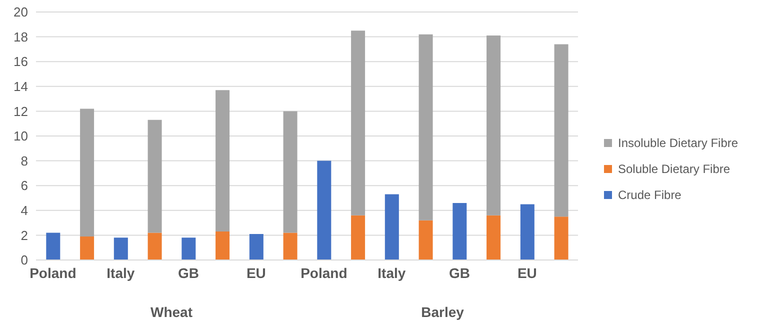 The height and width of the screenshot is (336, 760). Describe the element at coordinates (21, 36) in the screenshot. I see `y-tick-label: 18` at that location.